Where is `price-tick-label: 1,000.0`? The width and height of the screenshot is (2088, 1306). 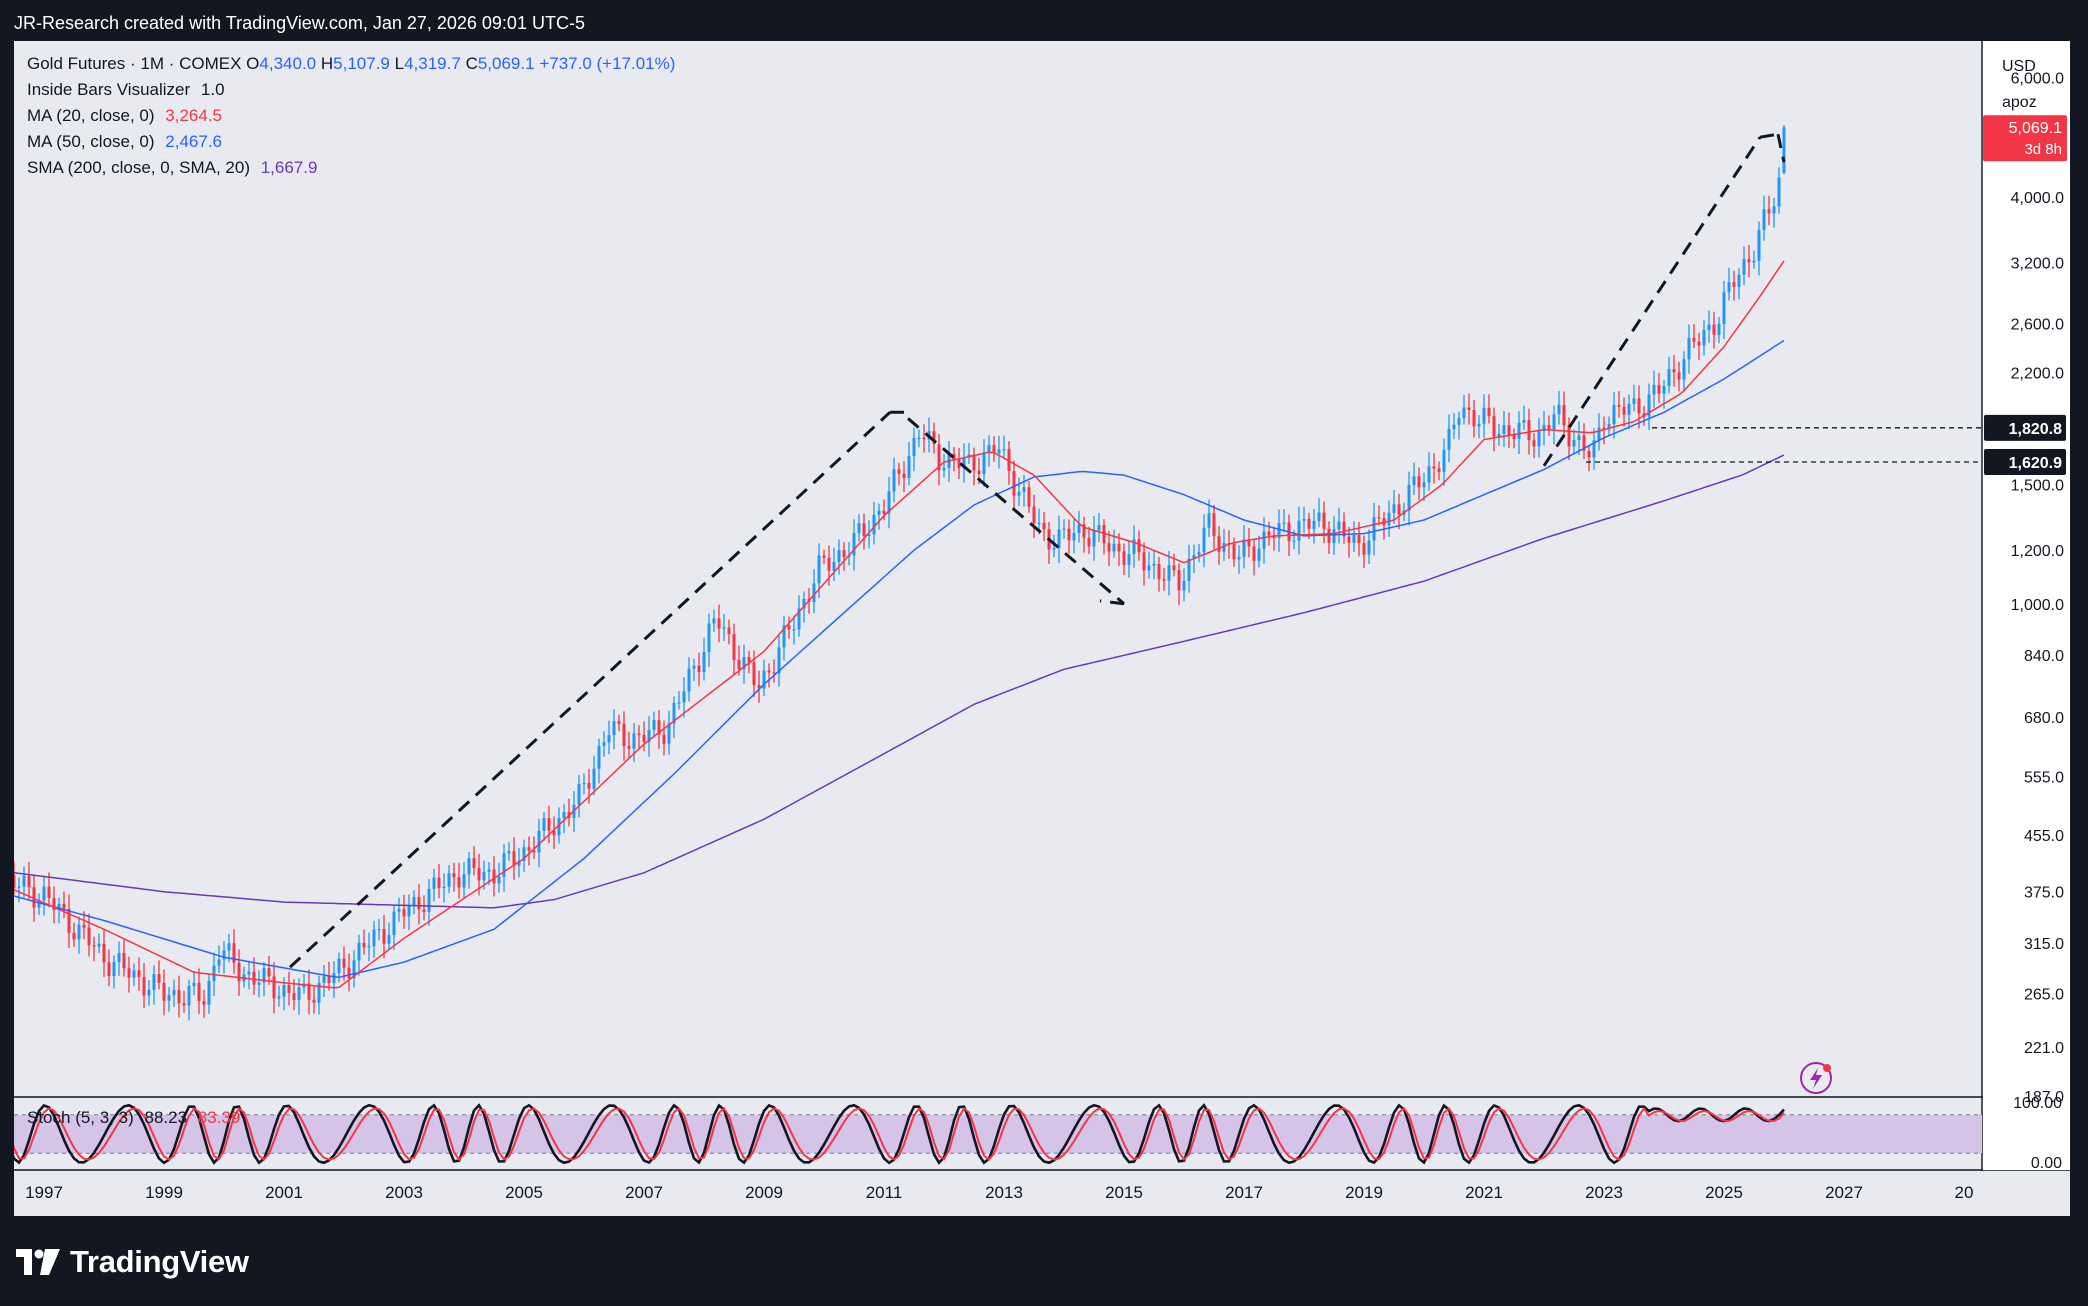
price-tick-label: 1,000.0 is located at coordinates (2037, 605).